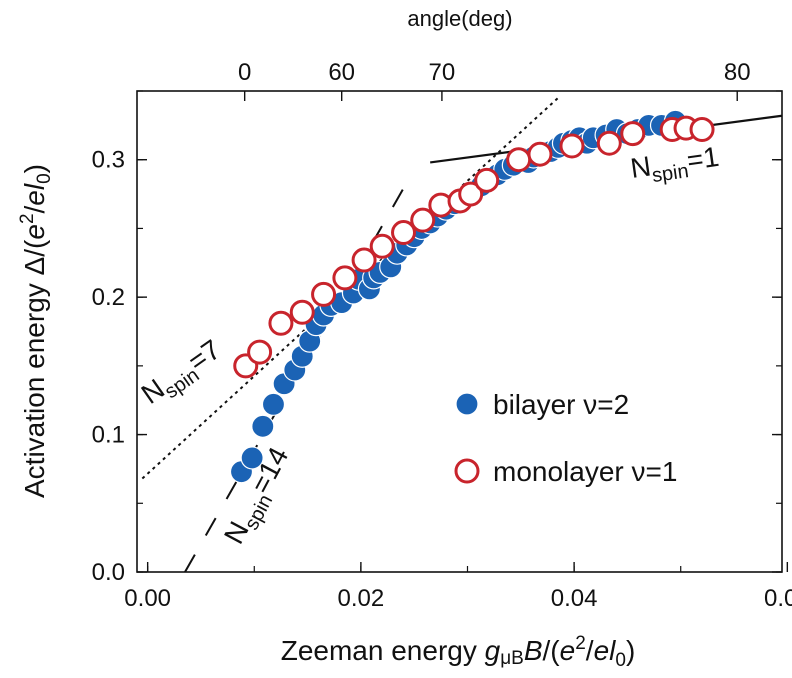 The height and width of the screenshot is (678, 792). Describe the element at coordinates (778, 598) in the screenshot. I see `x-tick-label: 0.06` at that location.